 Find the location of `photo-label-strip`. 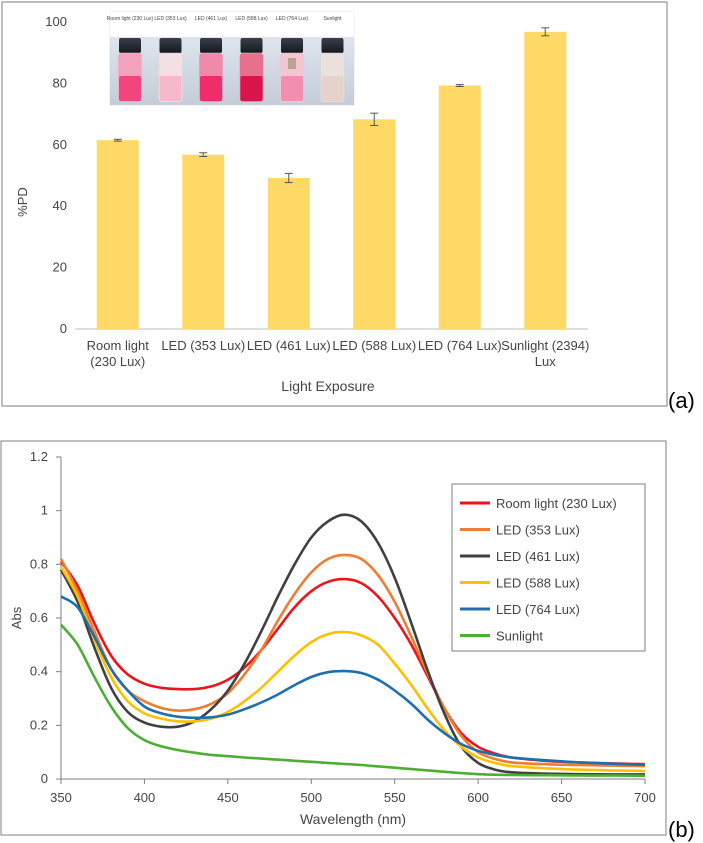

photo-label-strip is located at coordinates (232, 24).